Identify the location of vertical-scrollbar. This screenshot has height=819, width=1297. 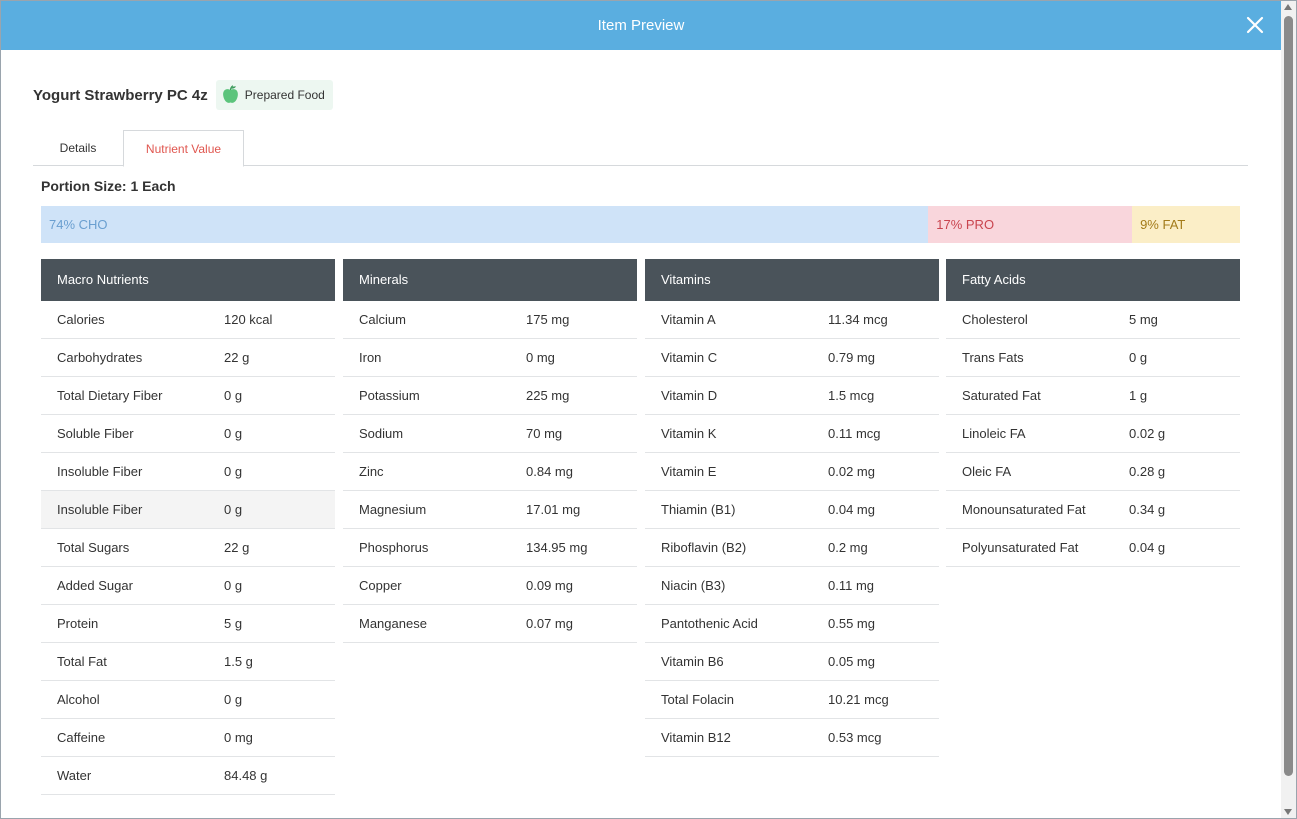
(1288, 409).